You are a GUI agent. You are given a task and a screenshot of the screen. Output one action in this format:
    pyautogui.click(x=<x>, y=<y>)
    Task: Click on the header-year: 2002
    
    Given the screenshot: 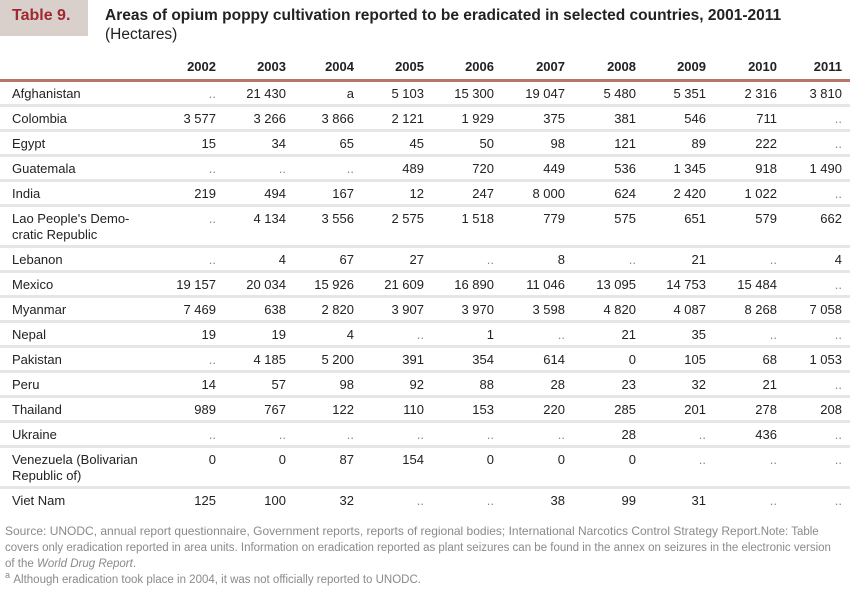 What is the action you would take?
    pyautogui.click(x=183, y=68)
    